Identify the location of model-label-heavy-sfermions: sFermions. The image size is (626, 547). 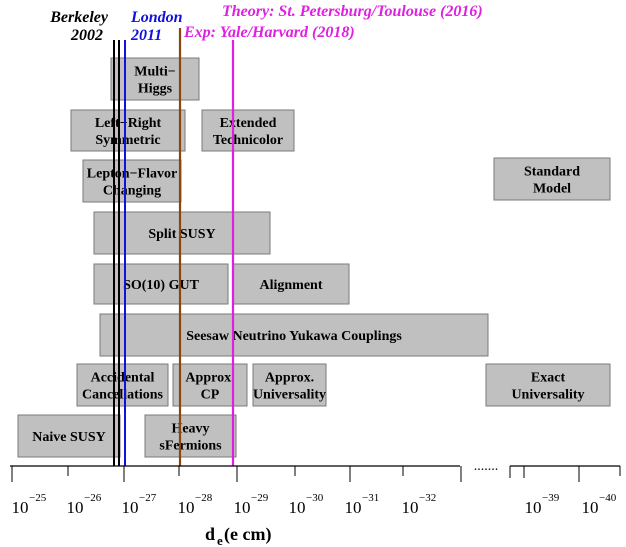
(190, 446).